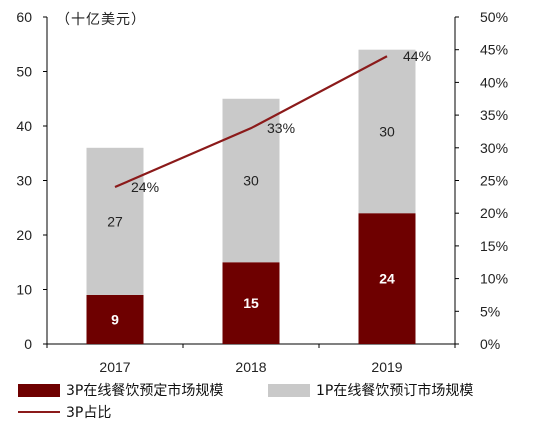 Image resolution: width=536 pixels, height=431 pixels. Describe the element at coordinates (268, 405) in the screenshot. I see `legend: 3P在线餐饮预定市场规模 1P在线餐饮预订市场规模 3P占比` at that location.